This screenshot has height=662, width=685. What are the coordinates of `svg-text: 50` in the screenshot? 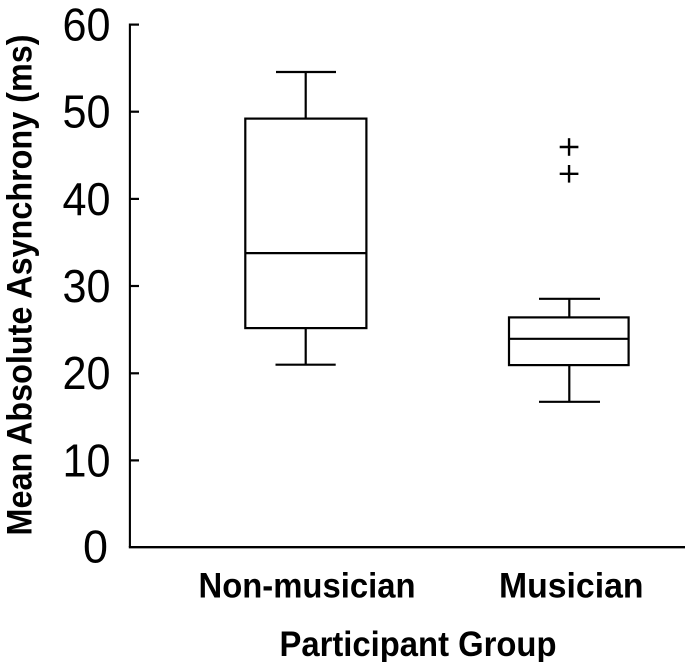 It's located at (87, 112).